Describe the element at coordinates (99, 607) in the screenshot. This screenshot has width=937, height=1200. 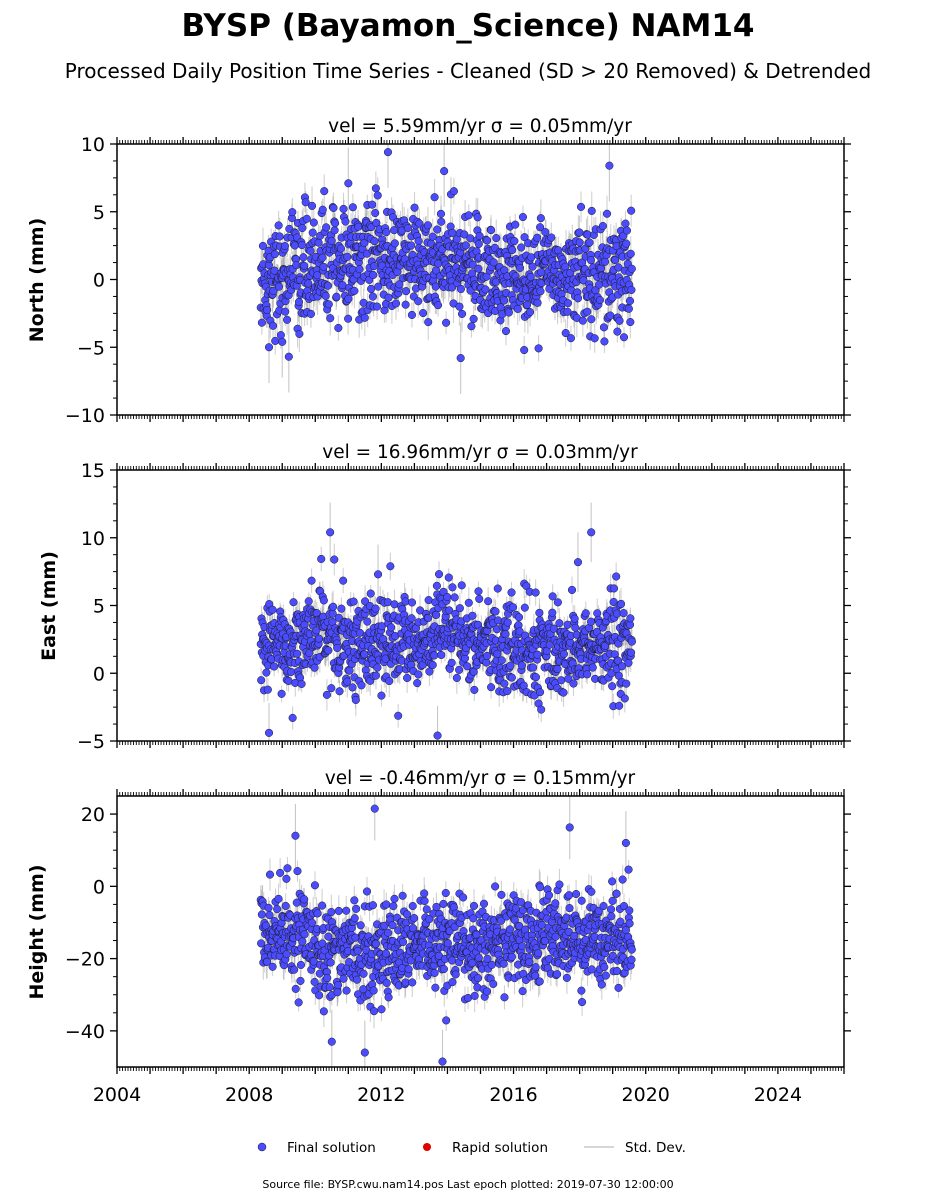
I see `y-tick-label: 5` at that location.